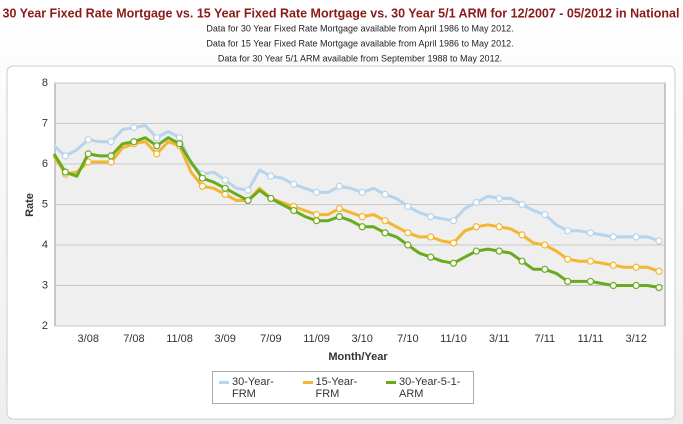  I want to click on legend-label: 30-Year-FRM, so click(253, 388).